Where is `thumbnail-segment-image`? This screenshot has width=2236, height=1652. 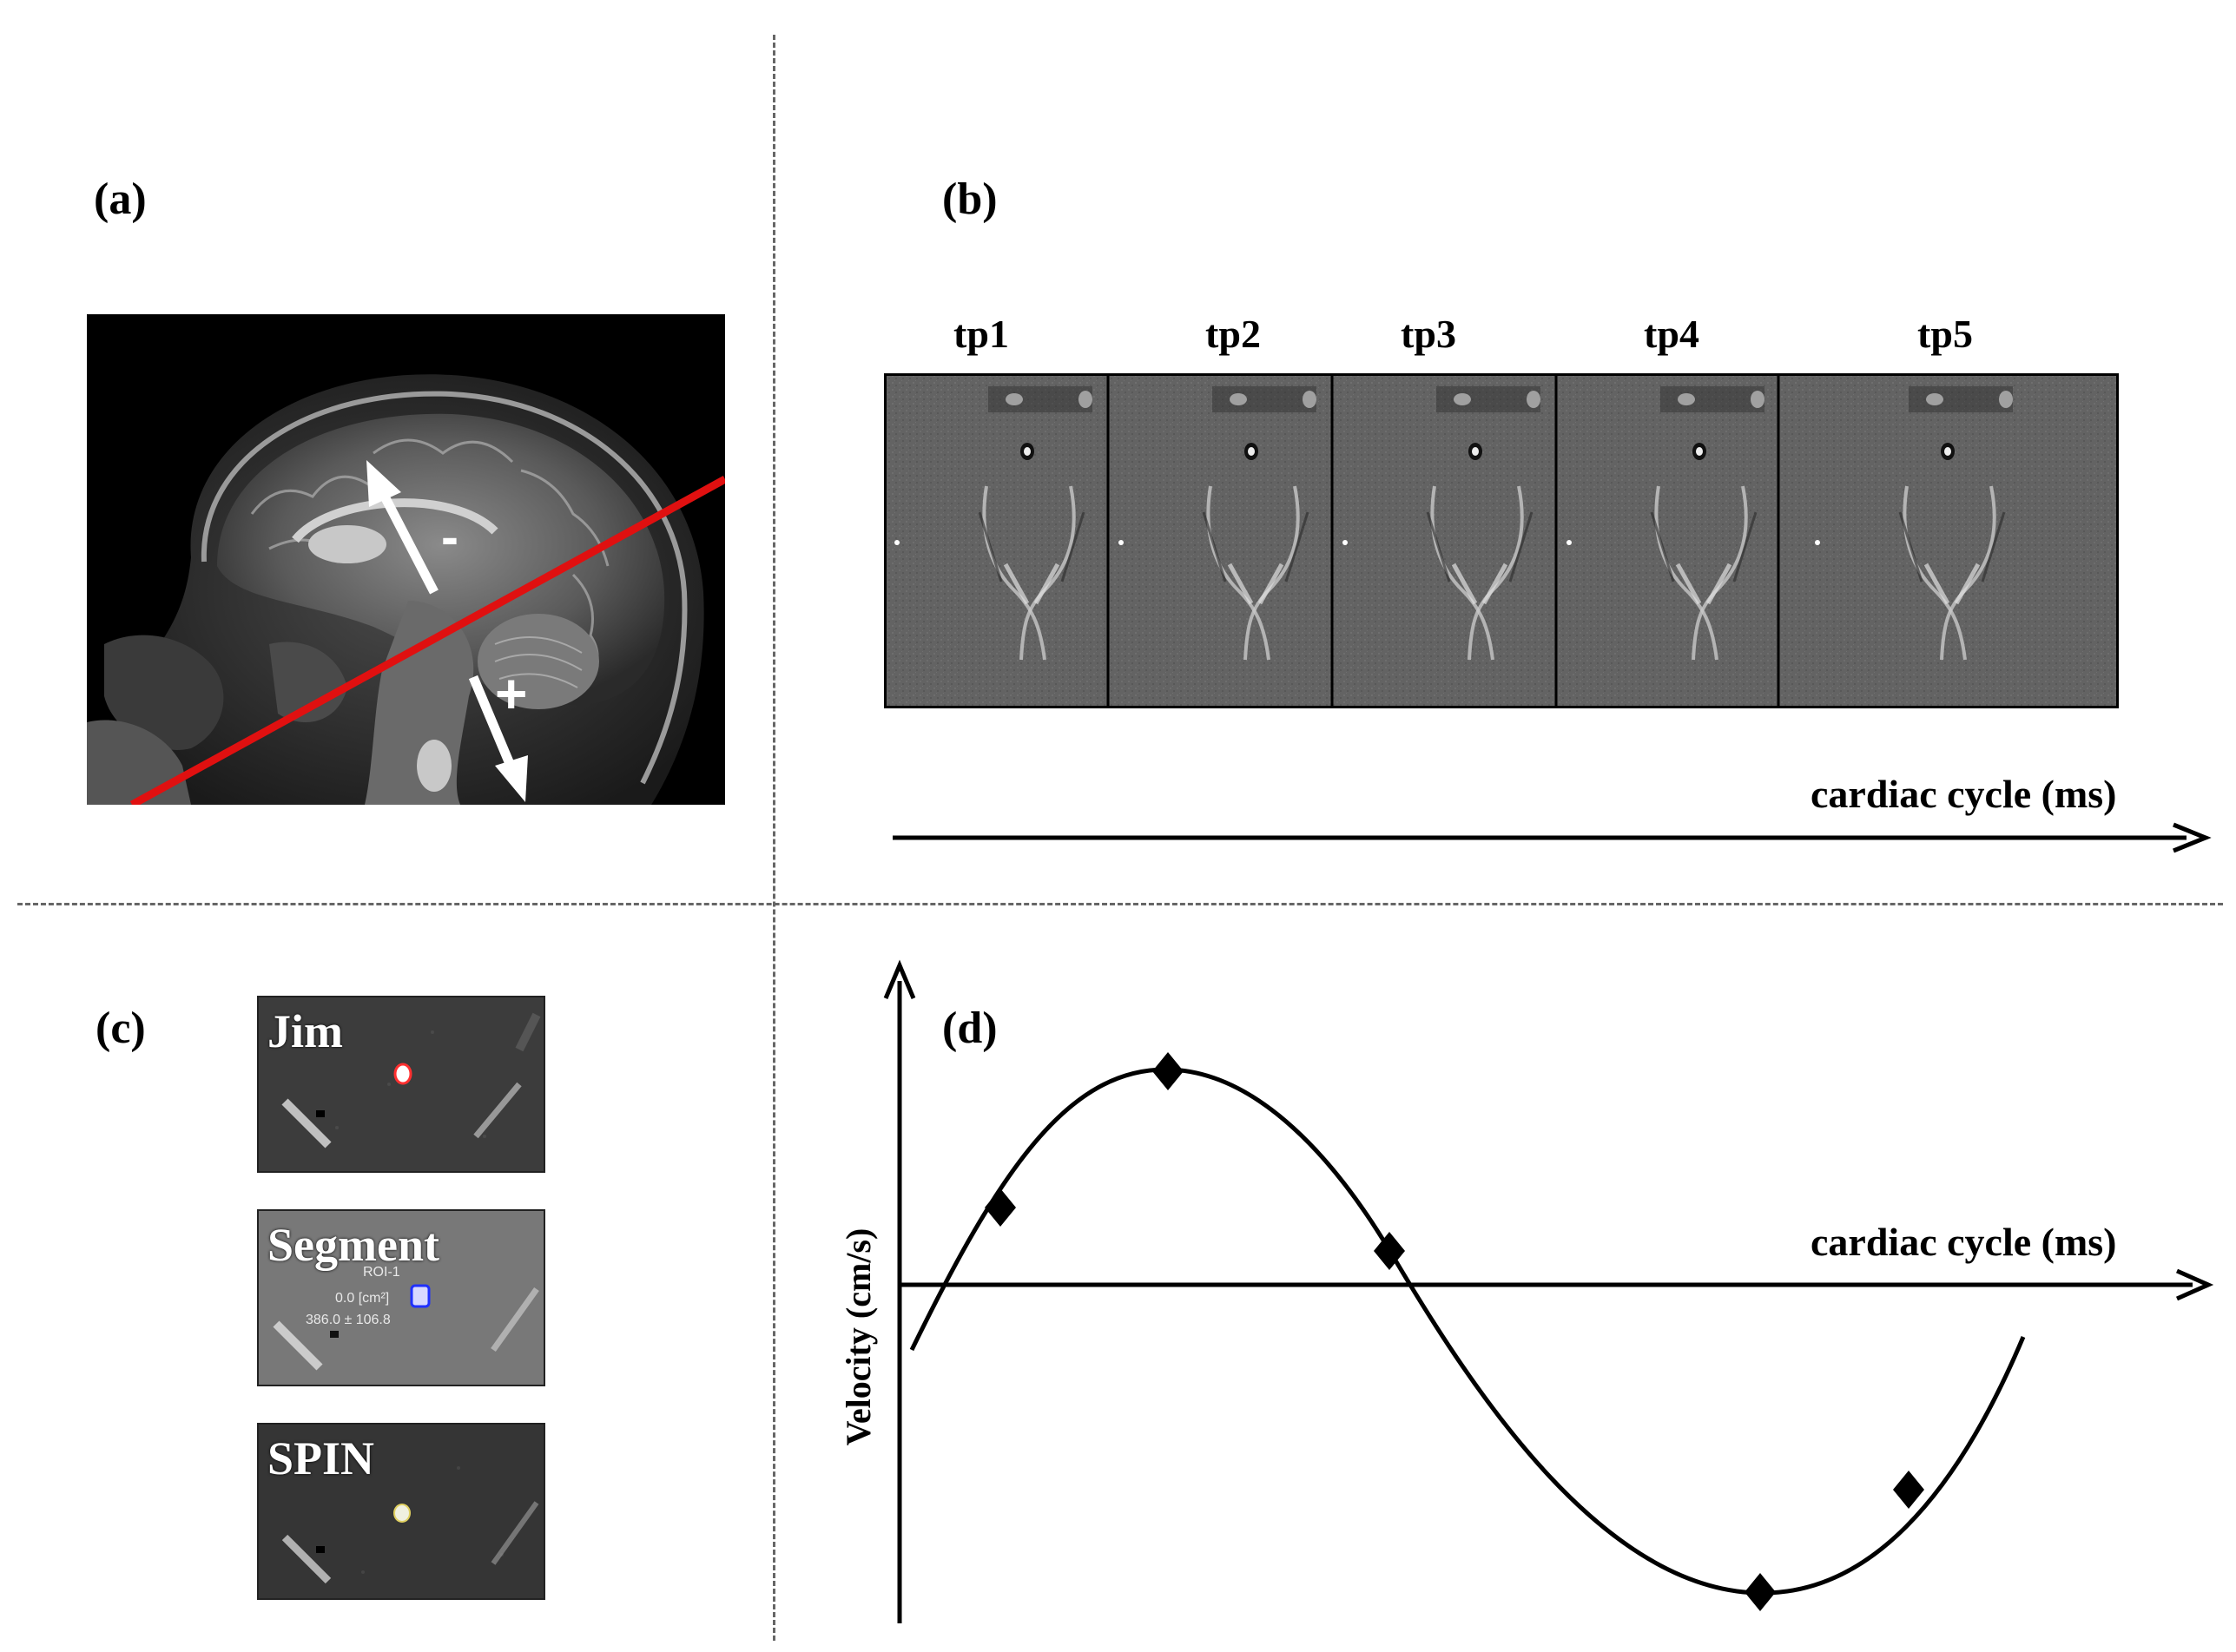 thumbnail-segment-image is located at coordinates (401, 1298).